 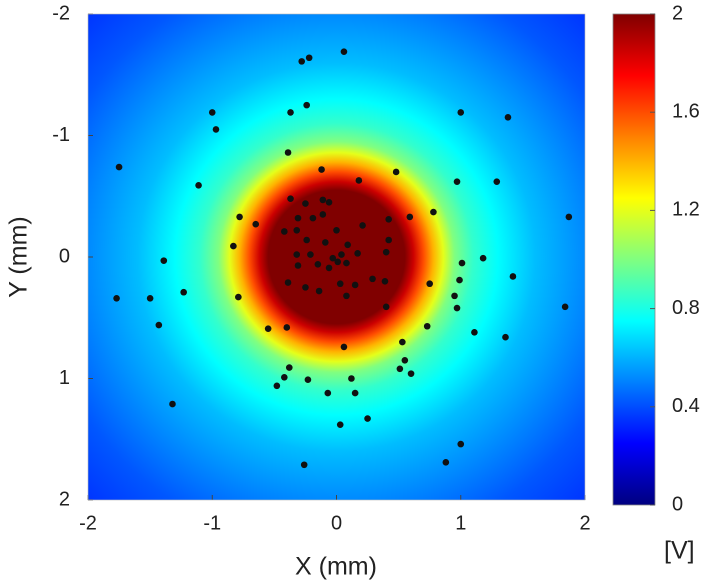 I want to click on y-axis-label: Y (mm), so click(x=19, y=256).